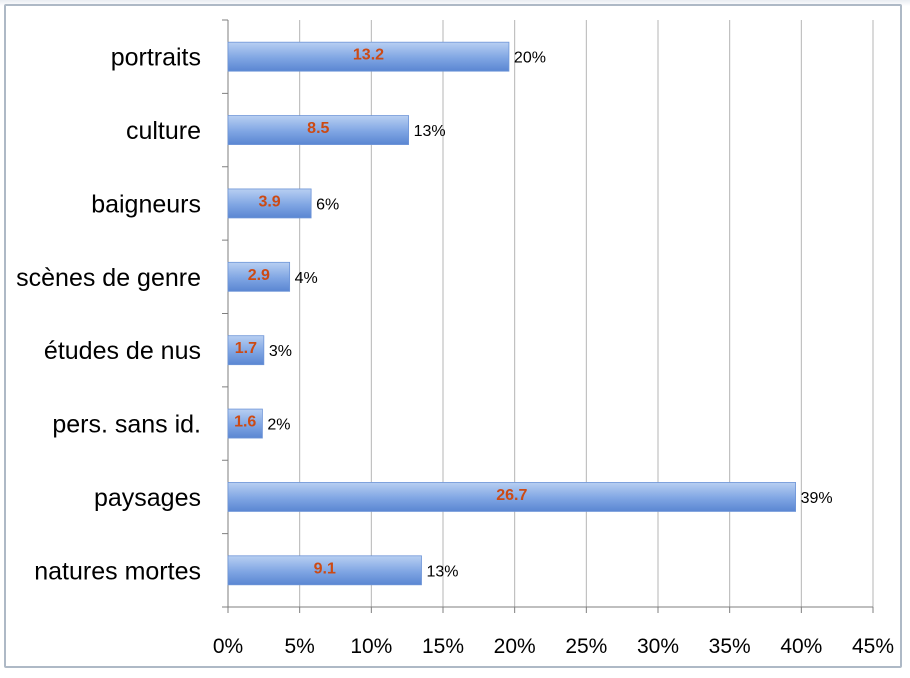  What do you see at coordinates (122, 351) in the screenshot?
I see `category-label: études de nus` at bounding box center [122, 351].